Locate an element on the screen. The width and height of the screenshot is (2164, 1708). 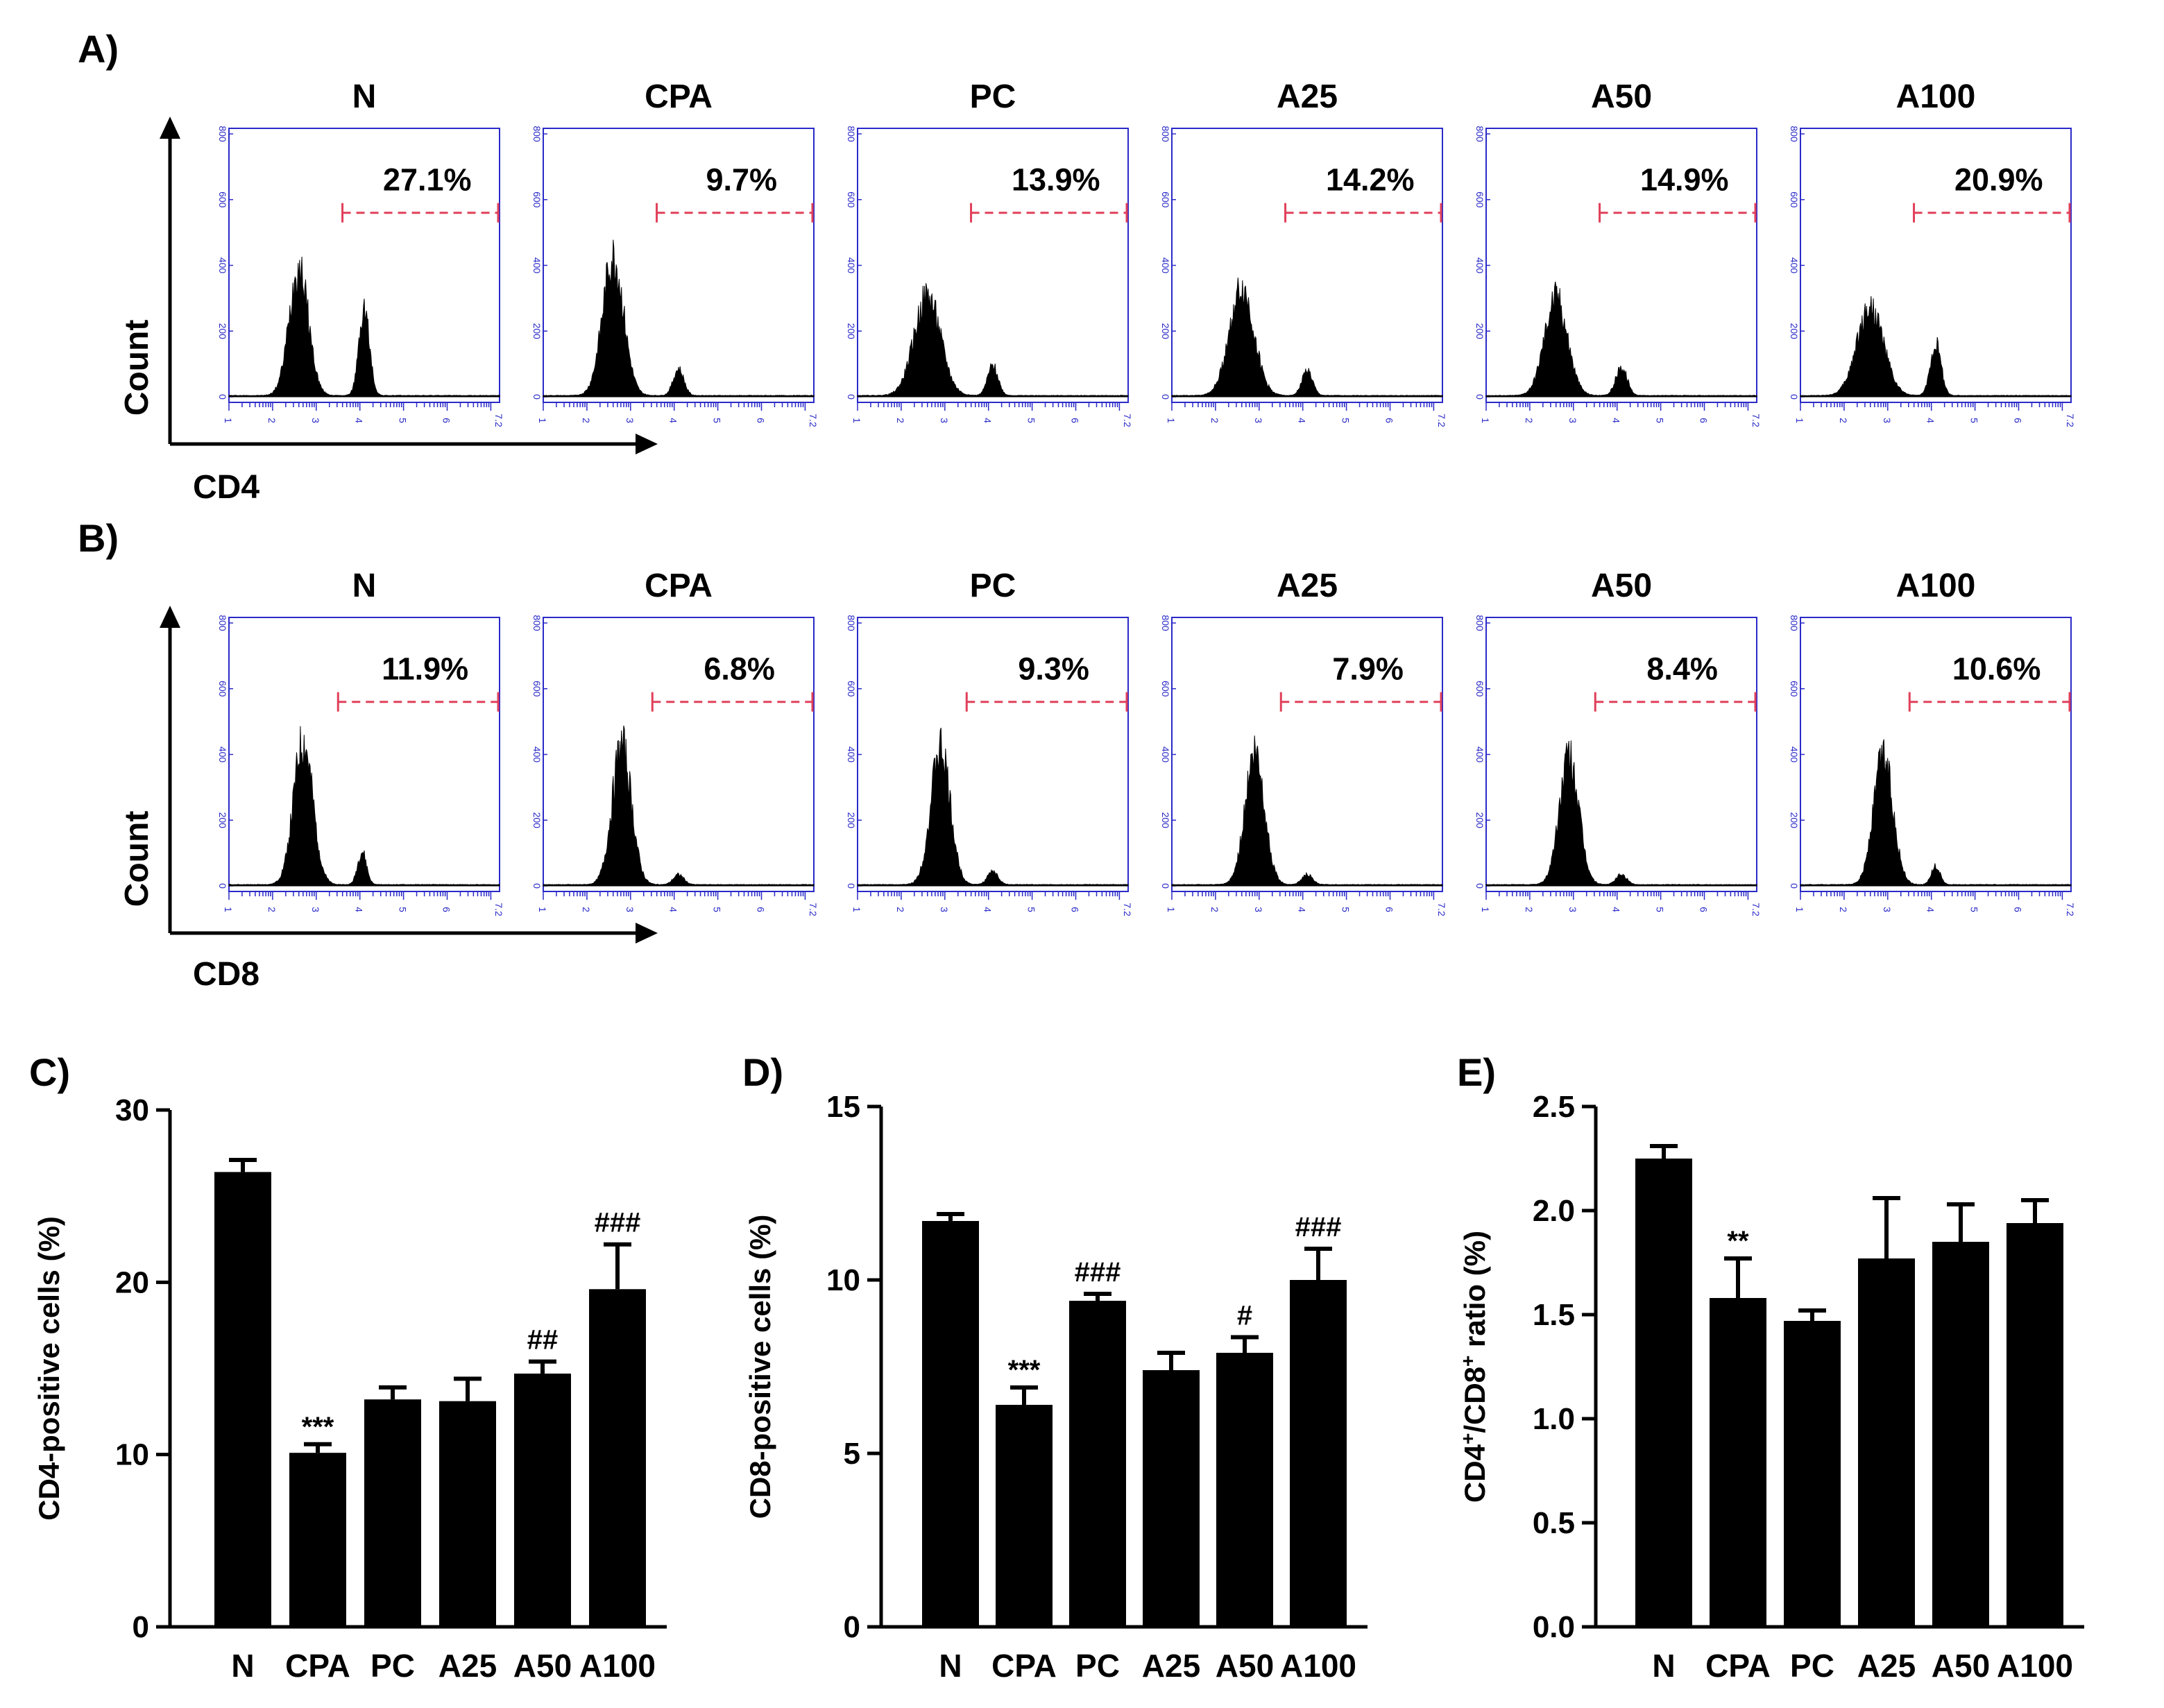
row-x-label: CD4 is located at coordinates (226, 487).